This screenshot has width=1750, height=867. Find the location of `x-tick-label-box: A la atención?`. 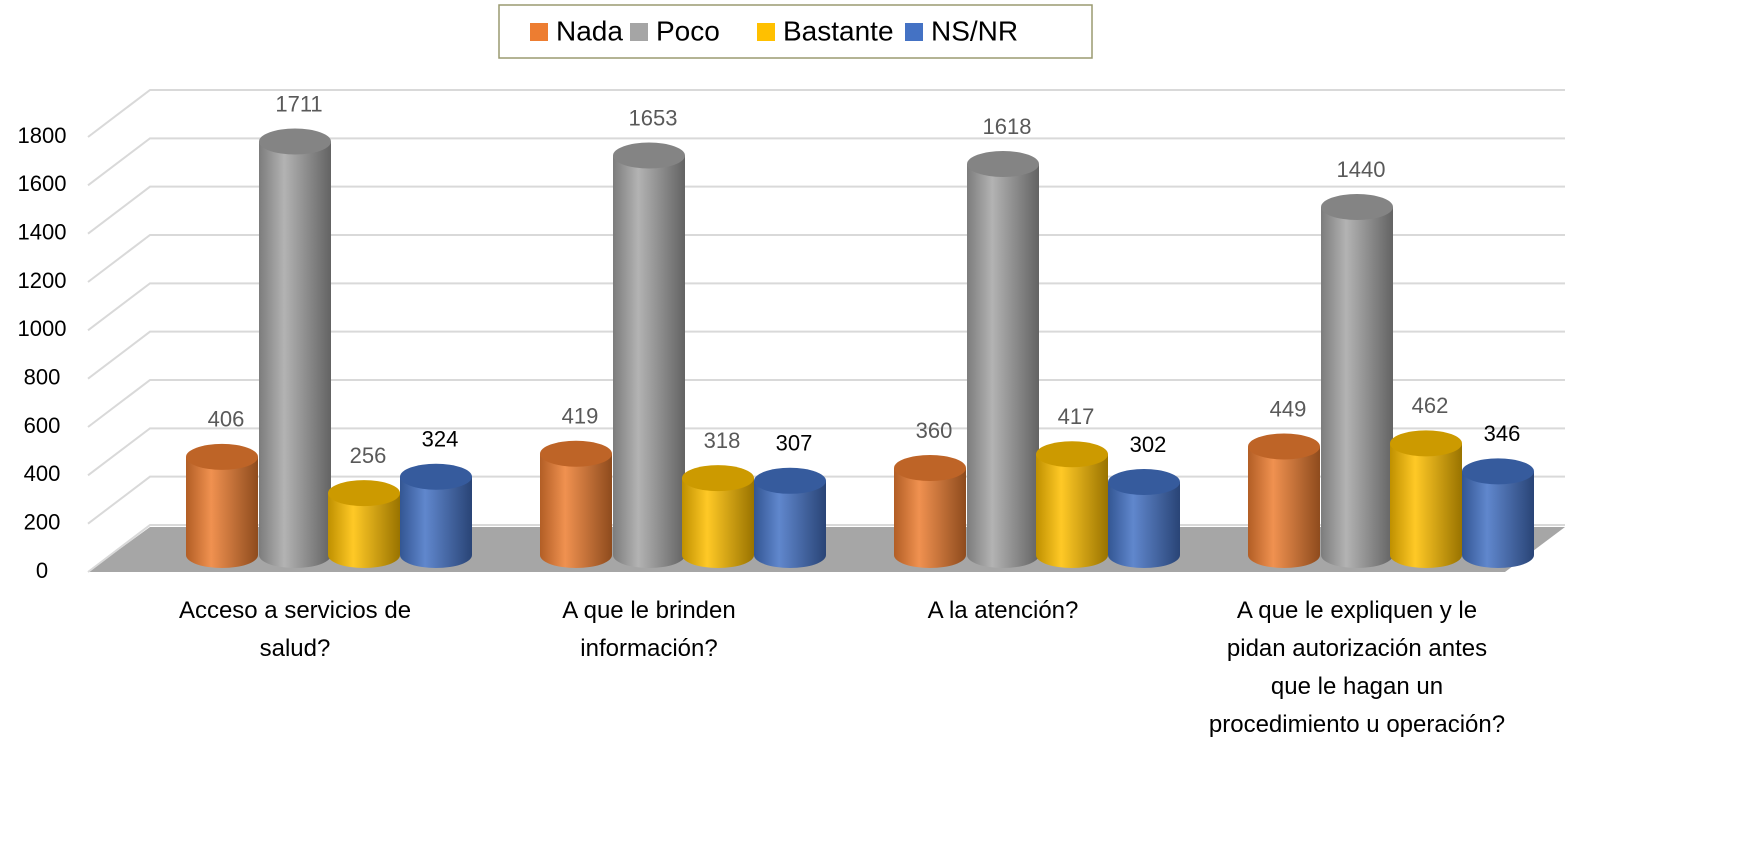

x-tick-label-box: A la atención? is located at coordinates (1003, 610).